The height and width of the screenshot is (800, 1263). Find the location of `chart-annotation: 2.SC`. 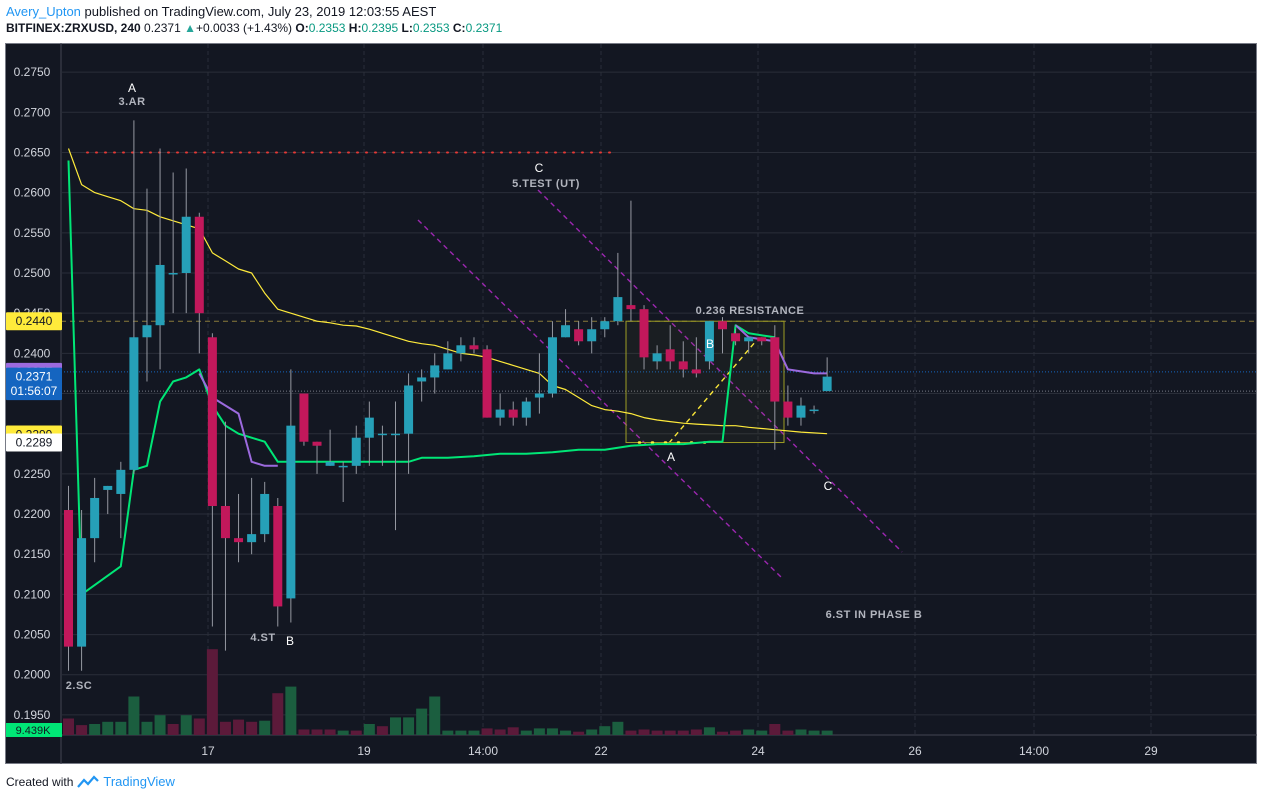

chart-annotation: 2.SC is located at coordinates (79, 686).